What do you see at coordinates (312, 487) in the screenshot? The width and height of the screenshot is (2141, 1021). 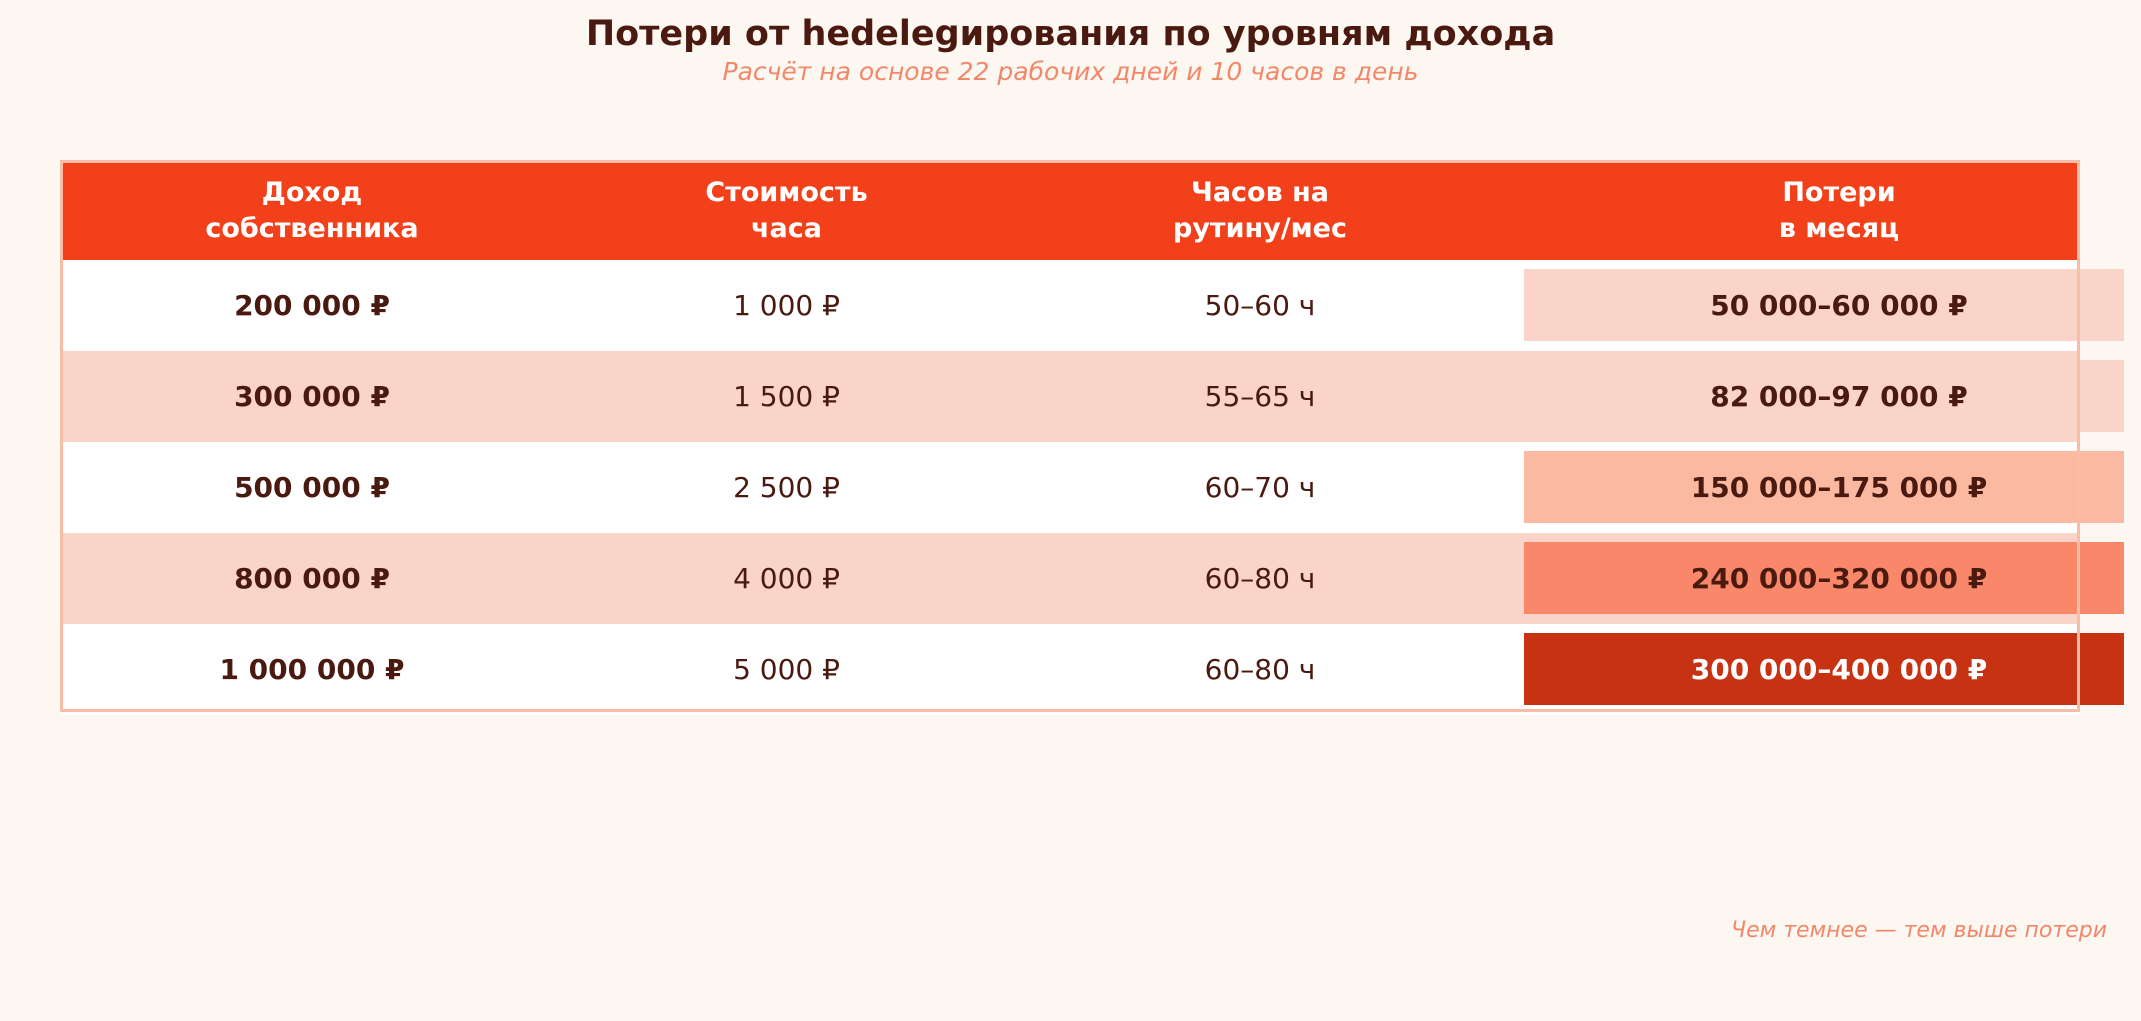 I see `cell-income: 500 000 ₽` at bounding box center [312, 487].